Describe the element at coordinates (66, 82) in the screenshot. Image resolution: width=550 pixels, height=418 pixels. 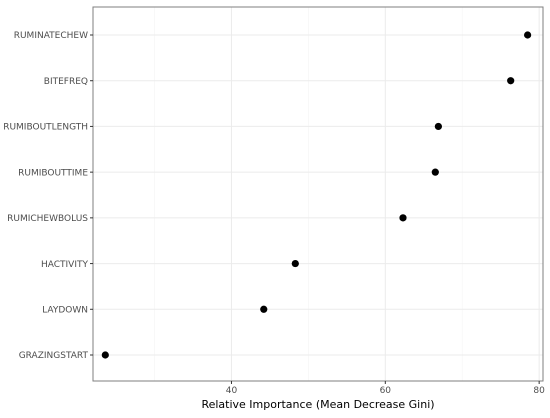
I see `y-tick-label: BITEFREQ` at that location.